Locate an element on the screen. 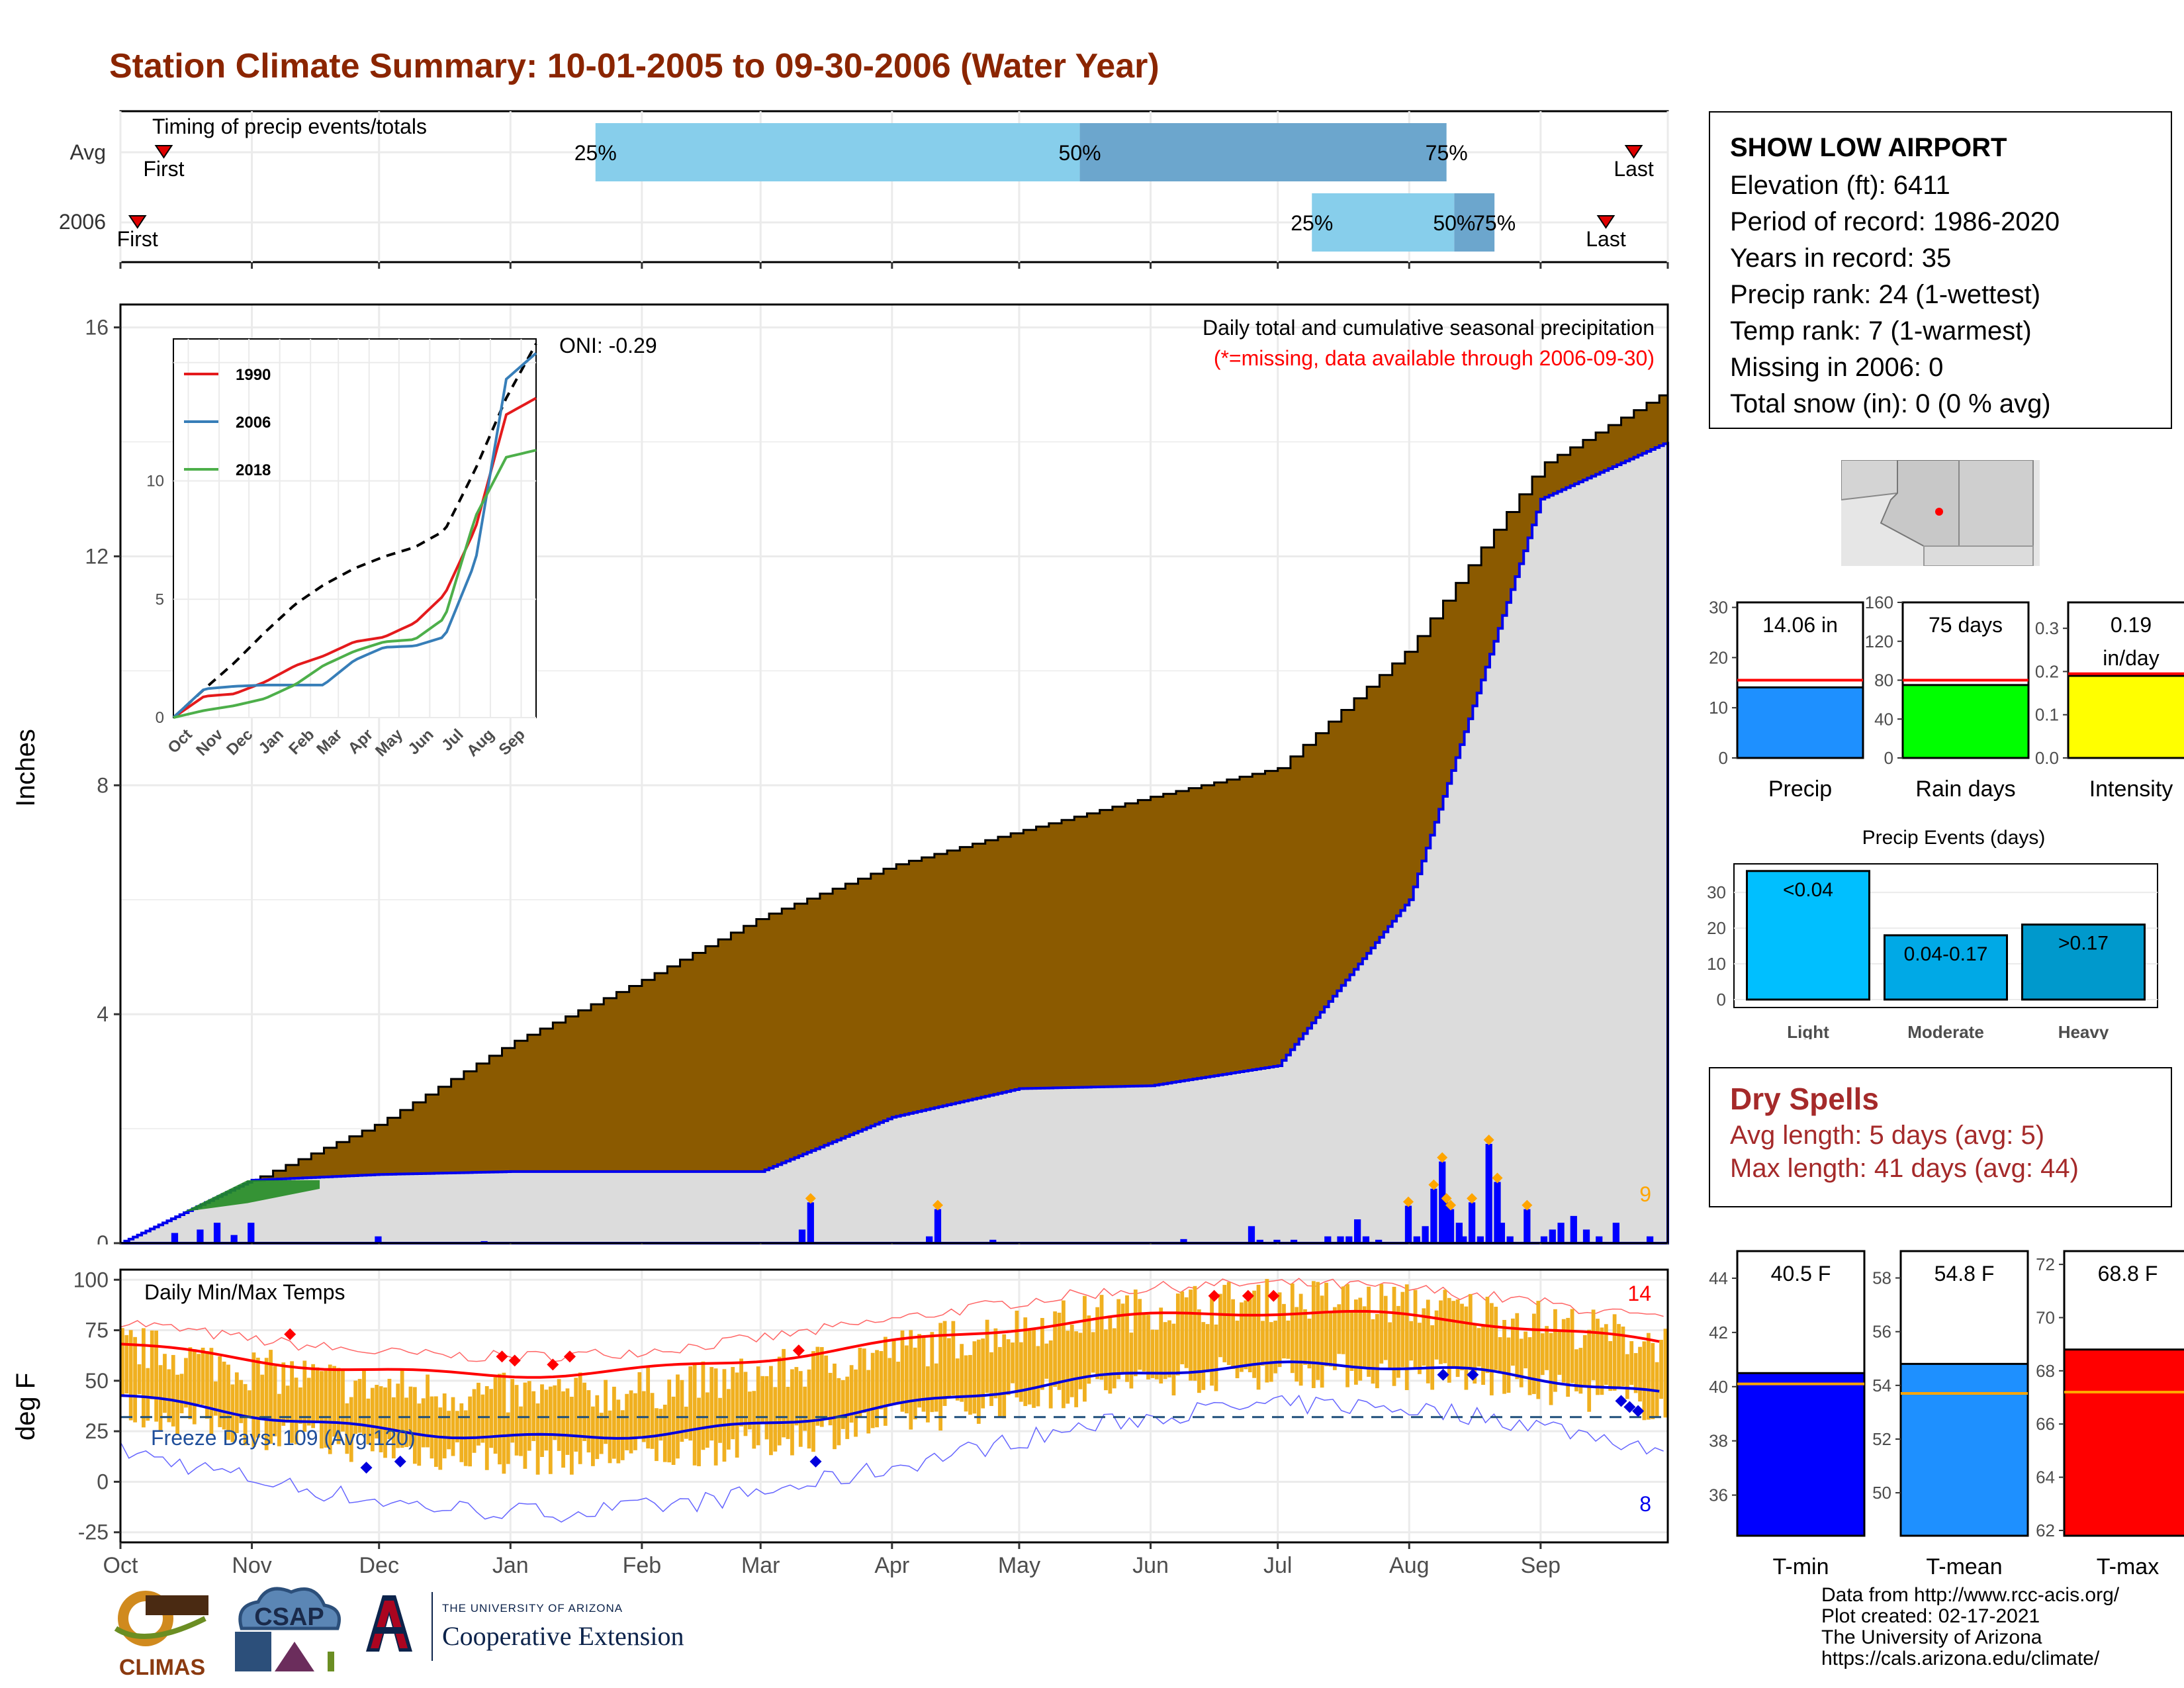  temp-bar-tick-label: 72 is located at coordinates (2045, 1264).